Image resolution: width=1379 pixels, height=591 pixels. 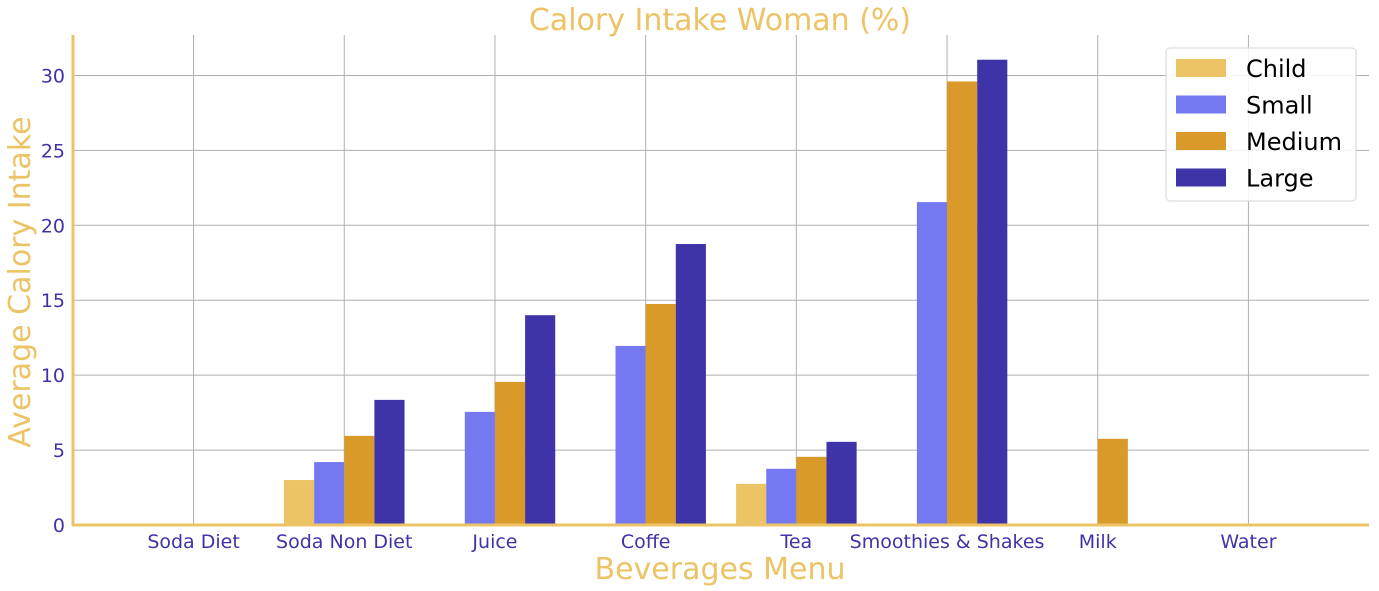 I want to click on y-tick-label: 15, so click(x=53, y=301).